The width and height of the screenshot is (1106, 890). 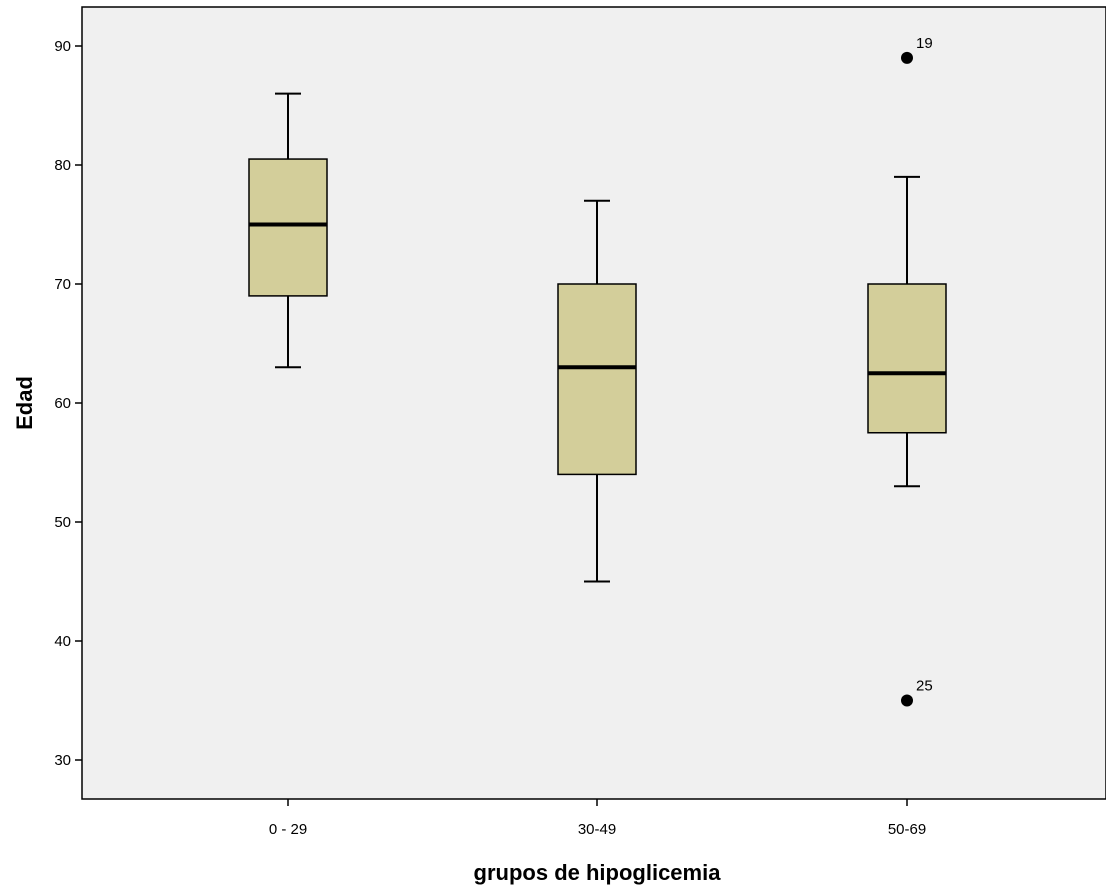 I want to click on y-tick-label: 70, so click(x=62, y=284).